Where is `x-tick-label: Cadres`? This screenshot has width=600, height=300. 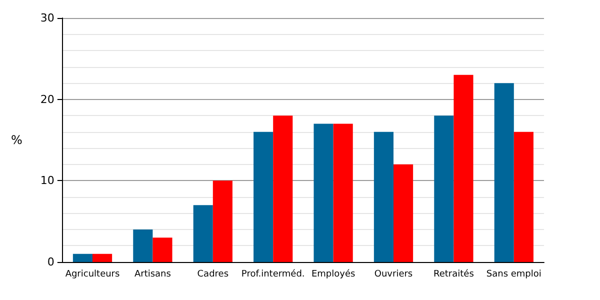 x-tick-label: Cadres is located at coordinates (213, 275).